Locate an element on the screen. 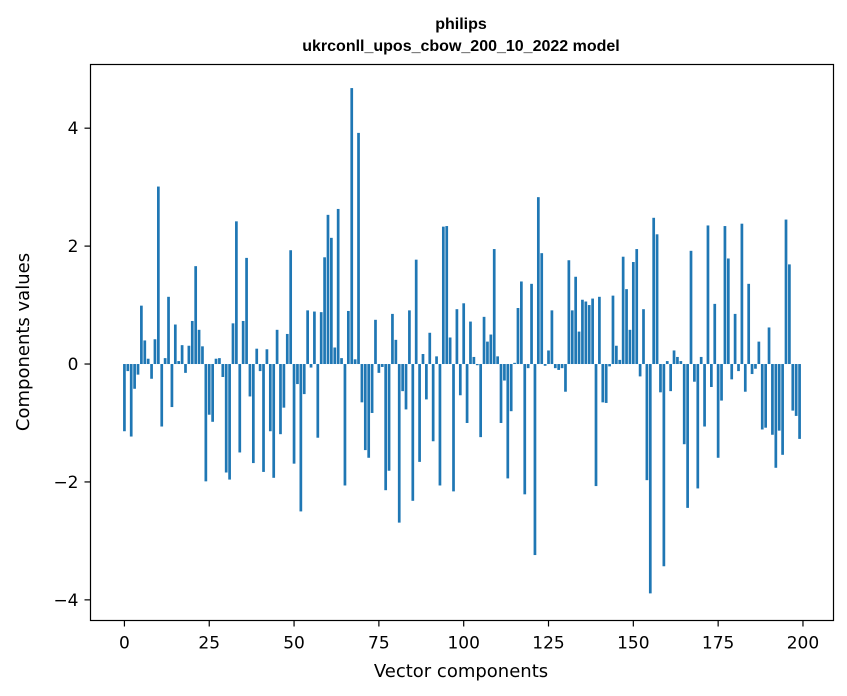  x-tick-label: 150 is located at coordinates (633, 644).